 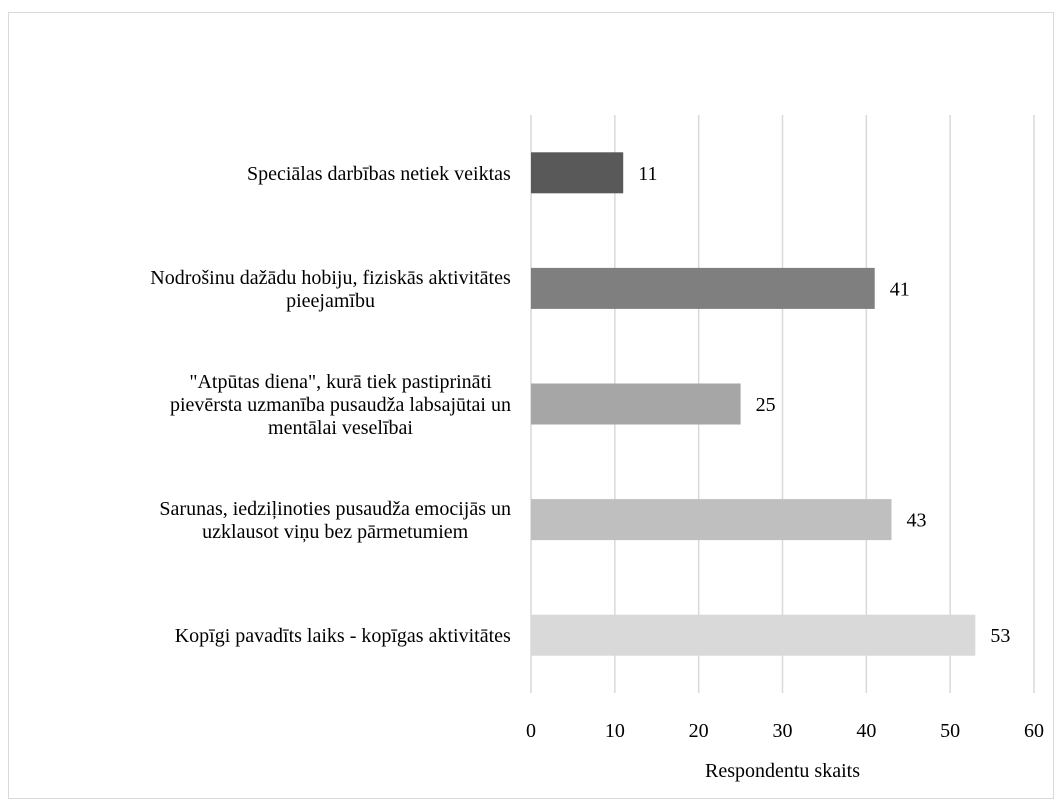 I want to click on data-label: 43, so click(x=916, y=521).